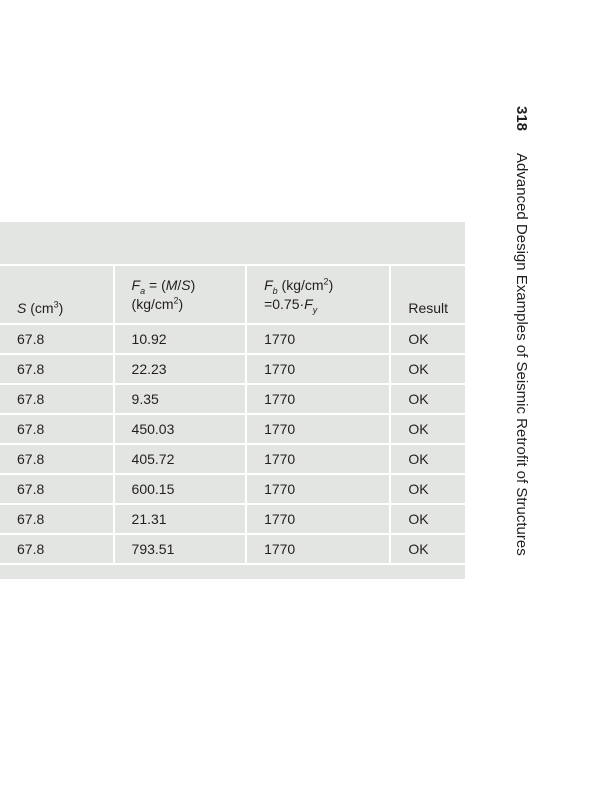 The width and height of the screenshot is (599, 800). Describe the element at coordinates (152, 303) in the screenshot. I see `header-fa-unit: (kg/cm` at that location.